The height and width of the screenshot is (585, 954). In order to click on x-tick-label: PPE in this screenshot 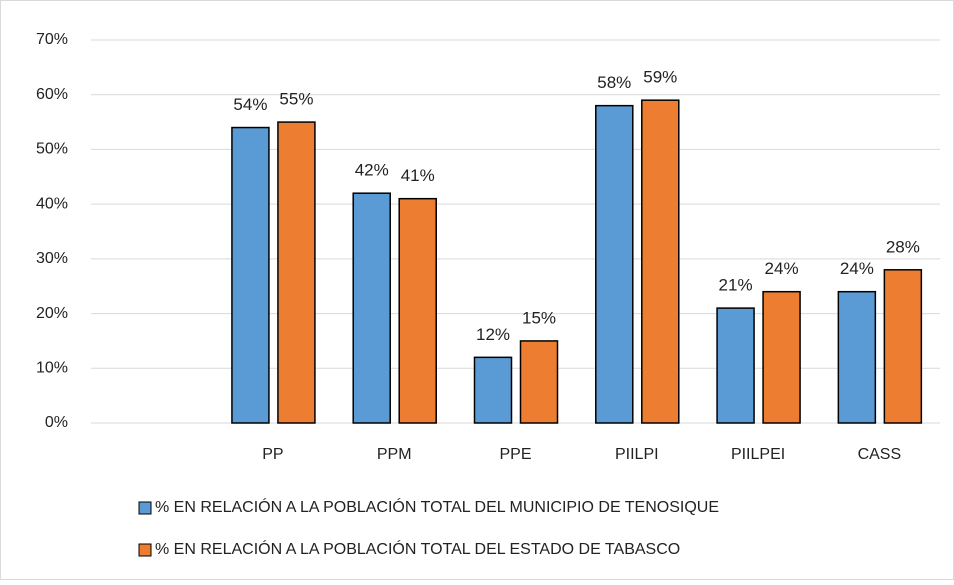, I will do `click(515, 454)`.